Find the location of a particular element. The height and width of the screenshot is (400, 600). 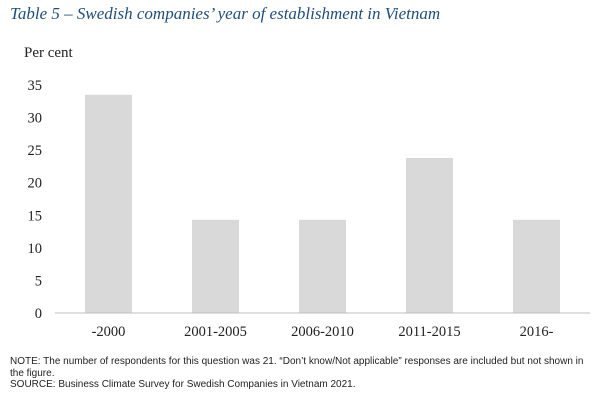

y-tick-label: 35 is located at coordinates (35, 86).